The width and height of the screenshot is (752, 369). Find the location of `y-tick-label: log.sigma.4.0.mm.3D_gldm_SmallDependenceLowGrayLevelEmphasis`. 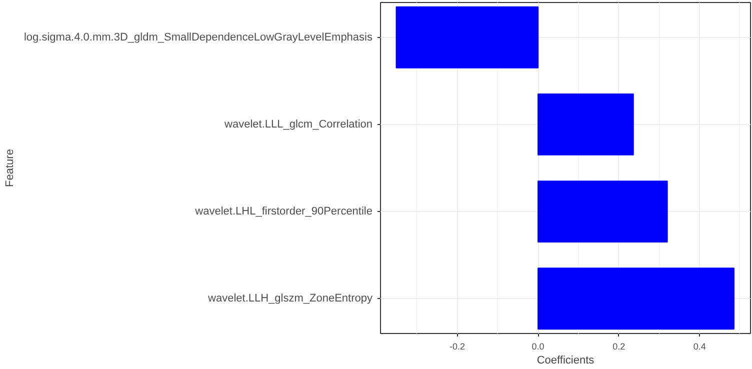

y-tick-label: log.sigma.4.0.mm.3D_gldm_SmallDependenceLowGrayLevelEmphasis is located at coordinates (198, 37).